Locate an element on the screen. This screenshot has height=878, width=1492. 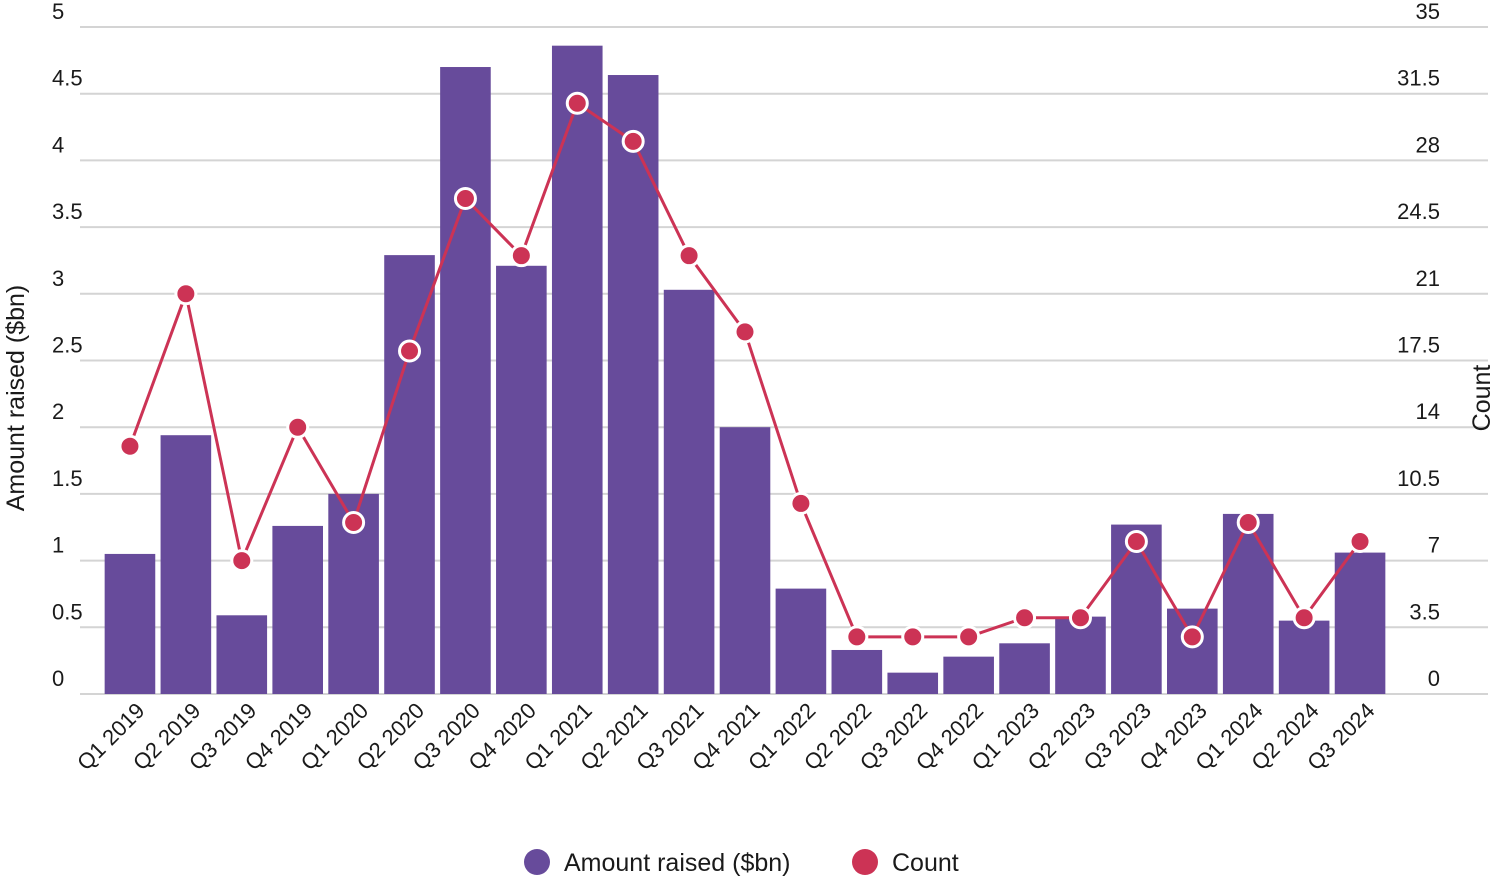
left-axis-ticks: 0 0.5 1 1.5 2 2.5 3 3.5 4 4.5 5 is located at coordinates (67, 345).